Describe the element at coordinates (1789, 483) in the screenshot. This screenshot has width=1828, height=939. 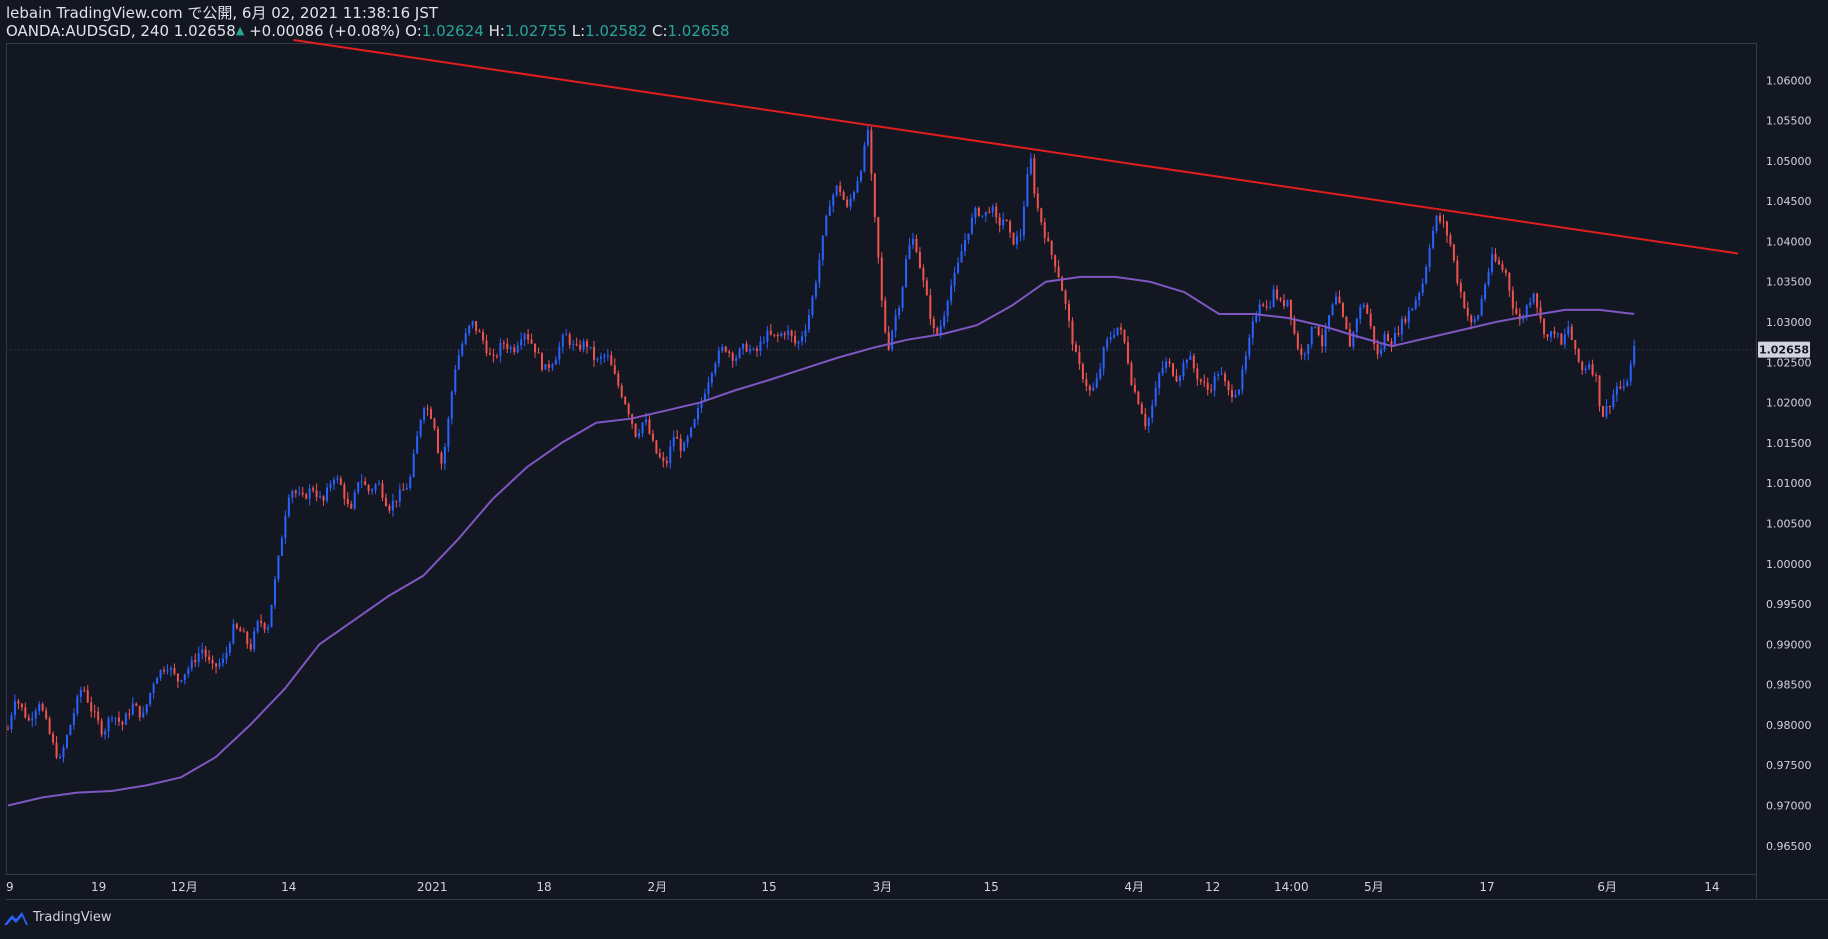
I see `price-tick-label: 1.01000` at that location.